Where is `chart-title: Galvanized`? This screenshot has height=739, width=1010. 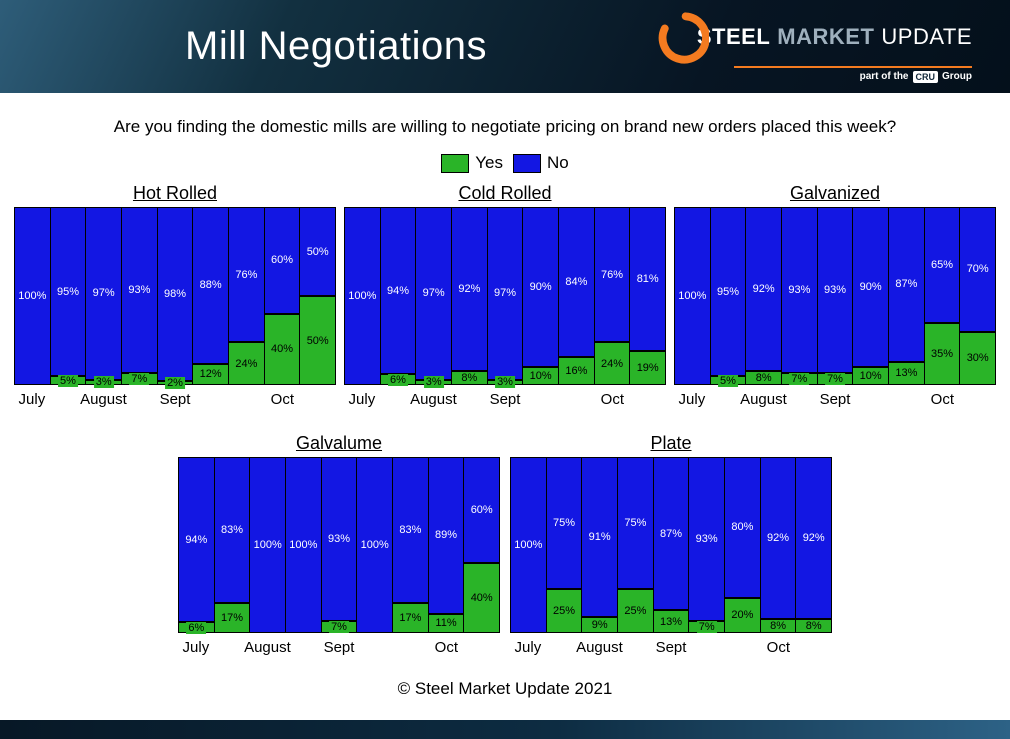 chart-title: Galvanized is located at coordinates (835, 193).